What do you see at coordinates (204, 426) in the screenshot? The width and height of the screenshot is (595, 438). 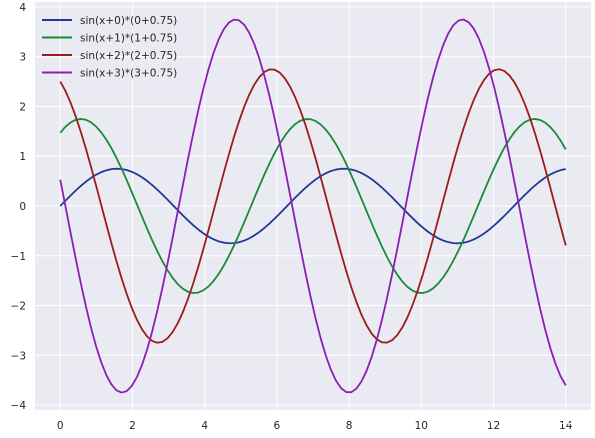 I see `x-tick-label: 4` at bounding box center [204, 426].